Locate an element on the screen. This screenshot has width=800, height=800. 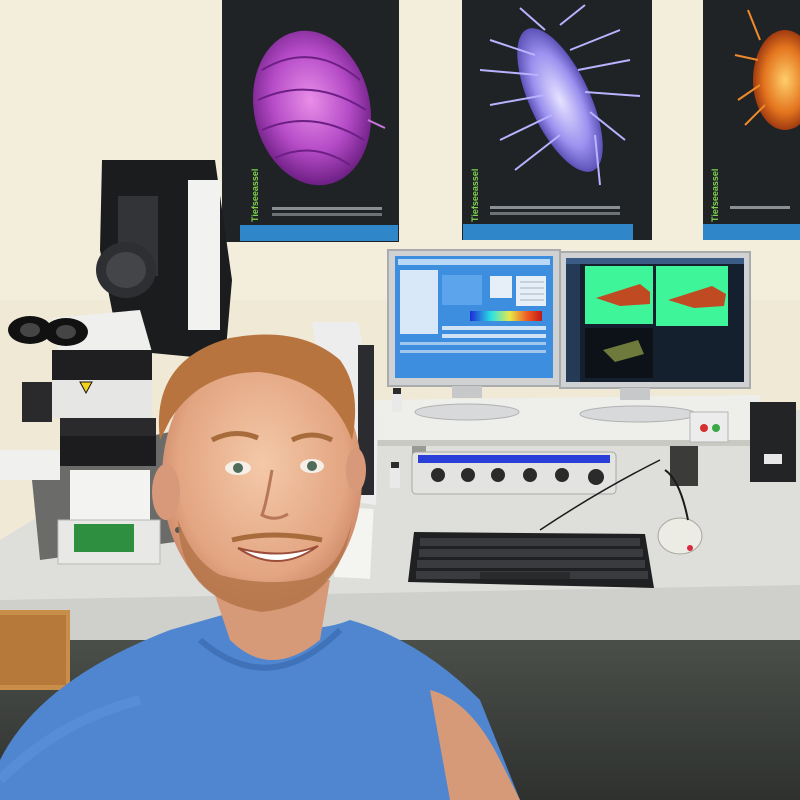
microscope-icon is located at coordinates (116, 362).